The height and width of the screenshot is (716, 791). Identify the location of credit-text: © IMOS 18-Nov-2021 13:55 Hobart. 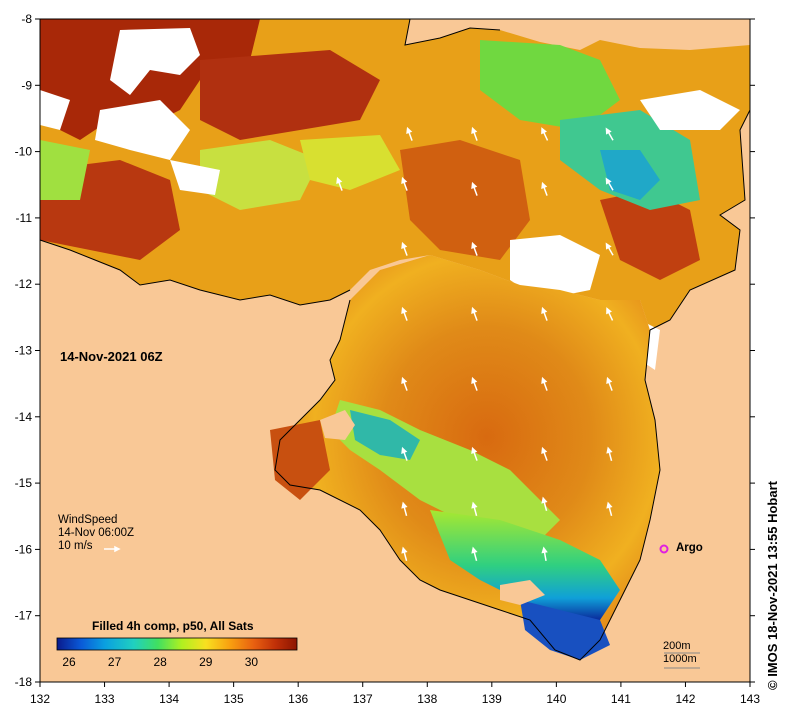
(772, 585).